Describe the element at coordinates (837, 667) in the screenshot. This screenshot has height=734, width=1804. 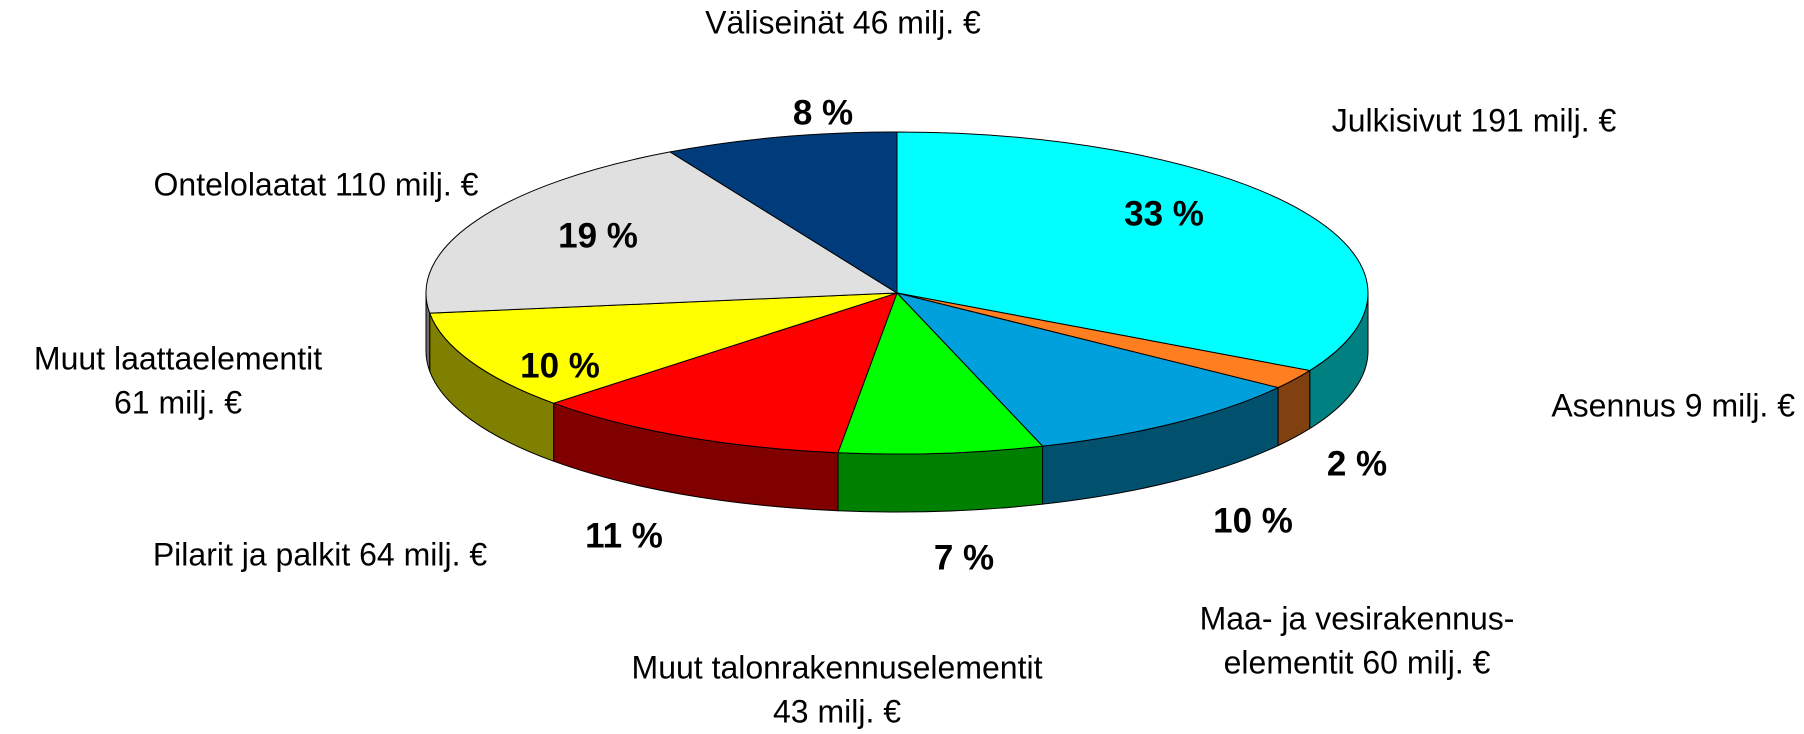
I see `category-label: Muut talonrakennuselementit` at that location.